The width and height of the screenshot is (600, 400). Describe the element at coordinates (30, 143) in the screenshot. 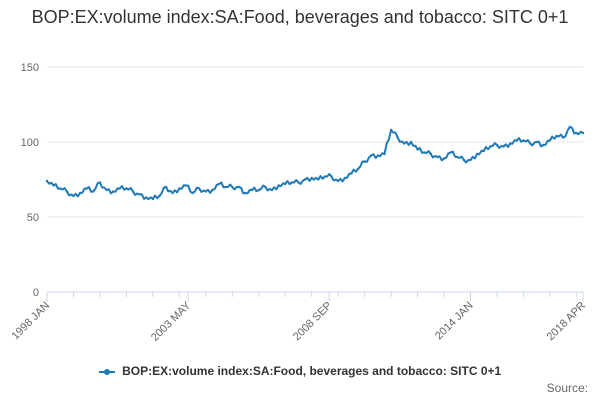

I see `y-tick-label: 100` at that location.